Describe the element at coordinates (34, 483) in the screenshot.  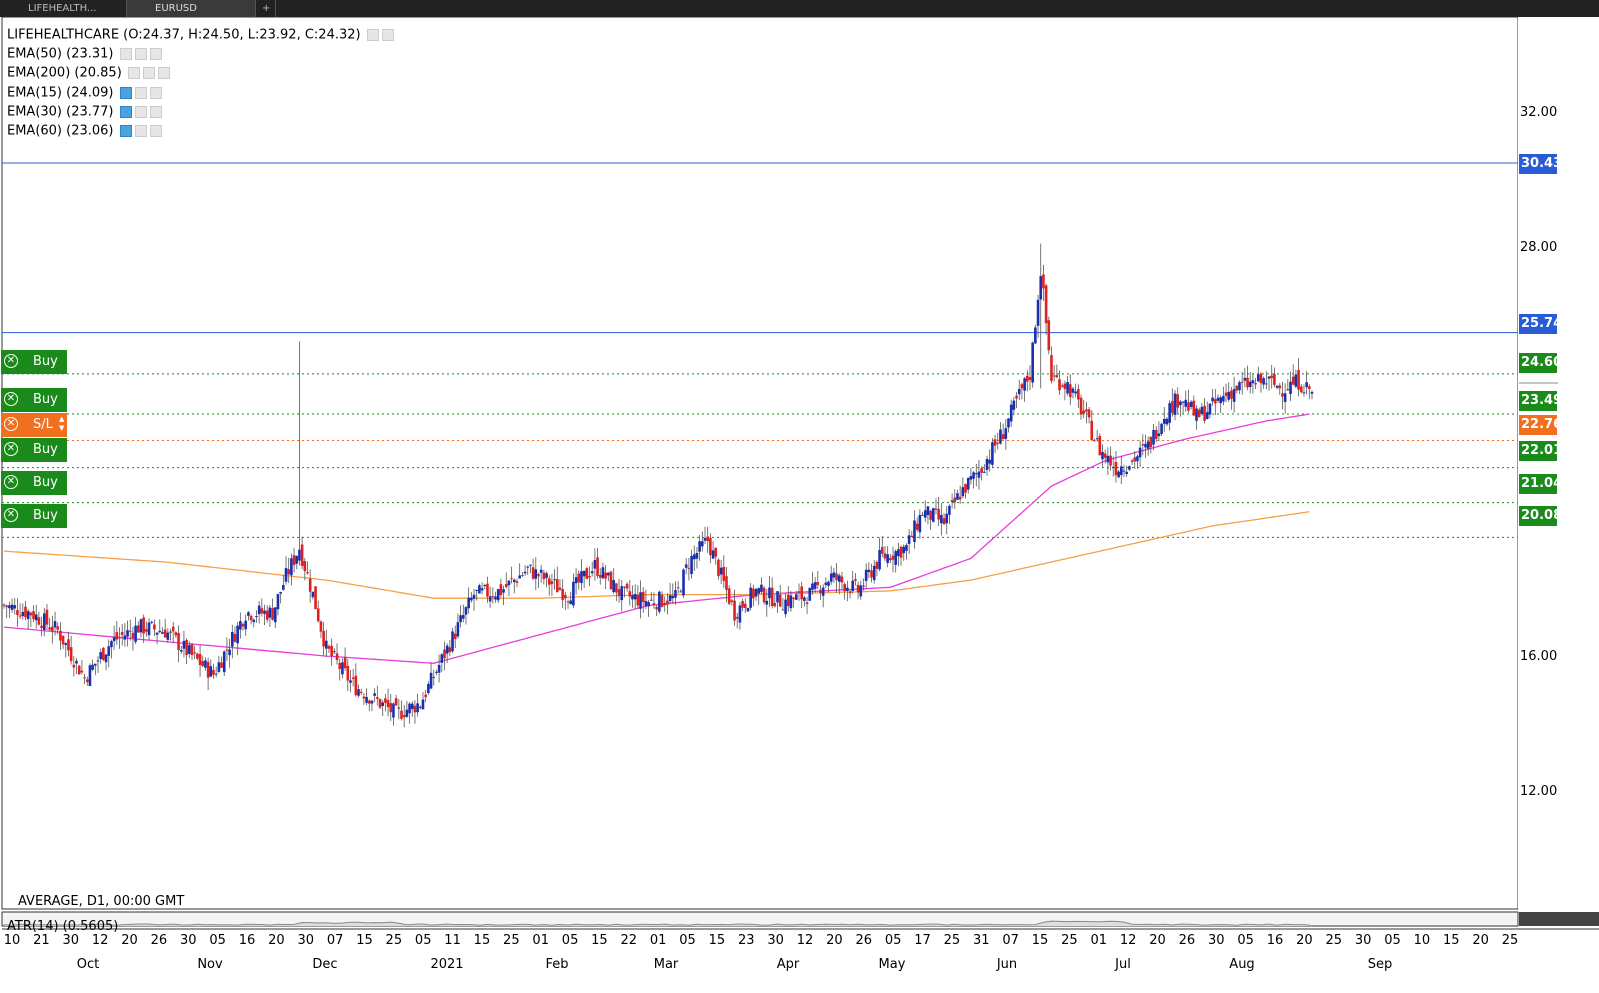
I see `order-buy-4: ✕ Buy` at that location.